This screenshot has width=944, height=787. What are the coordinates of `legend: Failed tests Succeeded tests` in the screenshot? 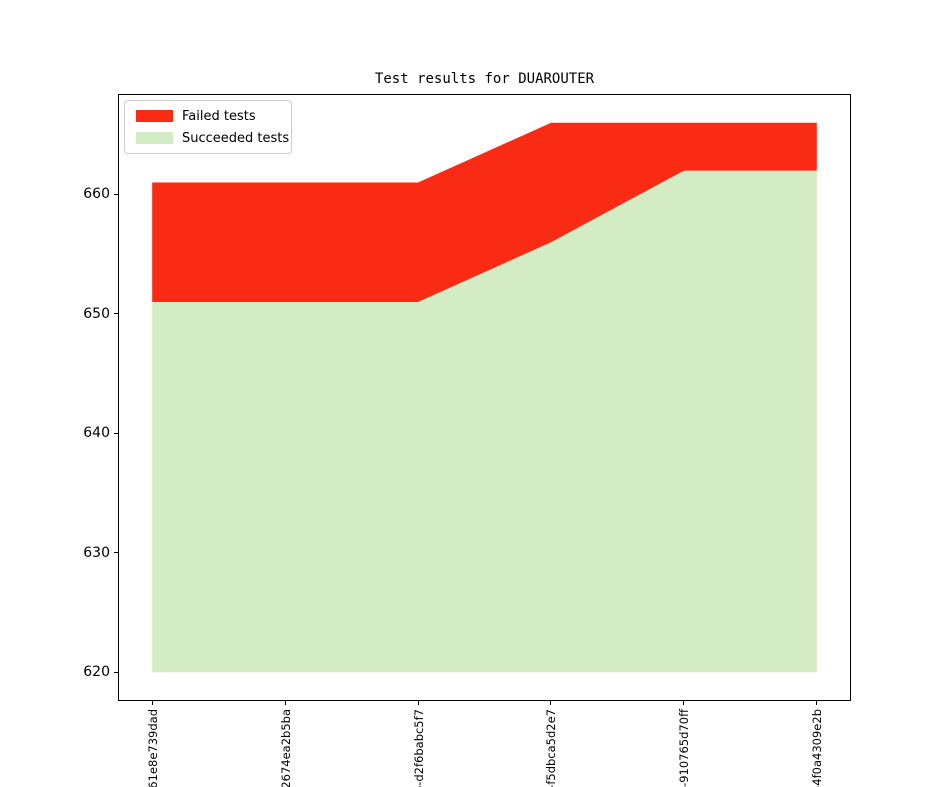 It's located at (208, 127).